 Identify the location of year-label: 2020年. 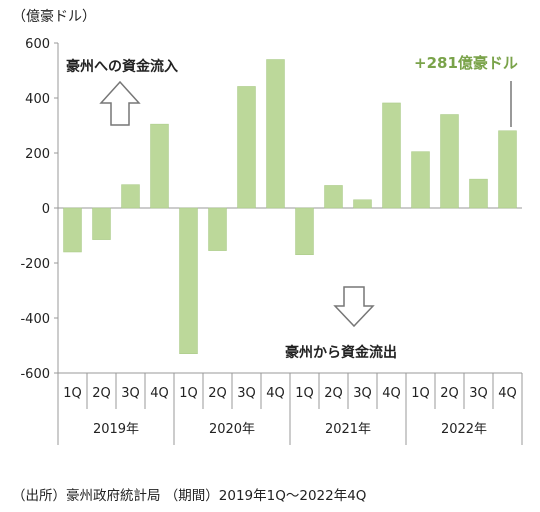
(232, 429).